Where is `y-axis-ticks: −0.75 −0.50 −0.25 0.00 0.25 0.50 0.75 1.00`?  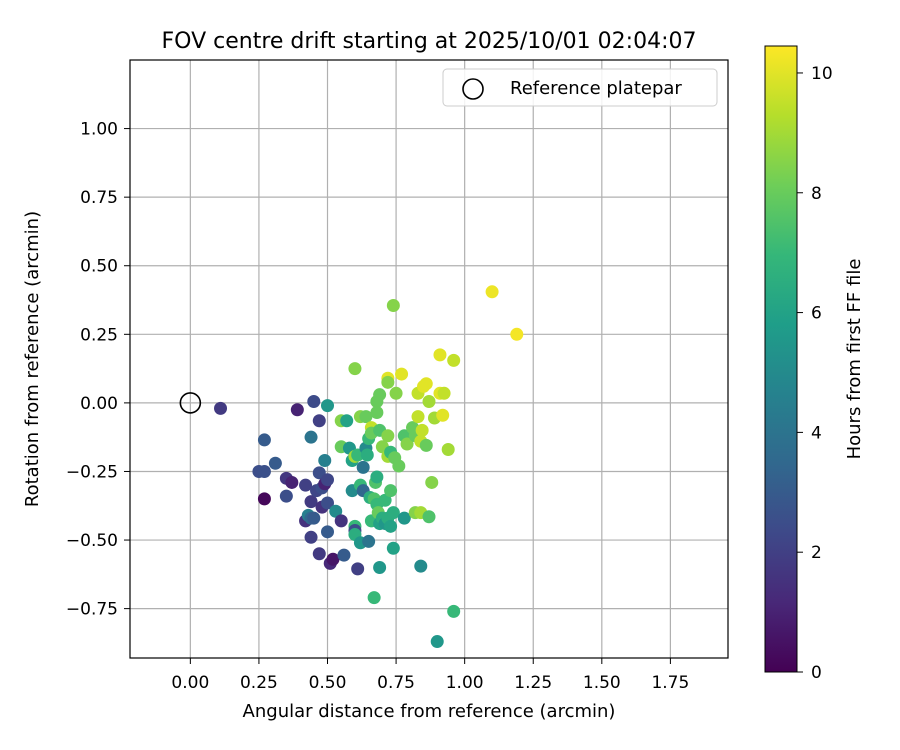
y-axis-ticks: −0.75 −0.50 −0.25 0.00 0.25 0.50 0.75 1.00 is located at coordinates (98, 370).